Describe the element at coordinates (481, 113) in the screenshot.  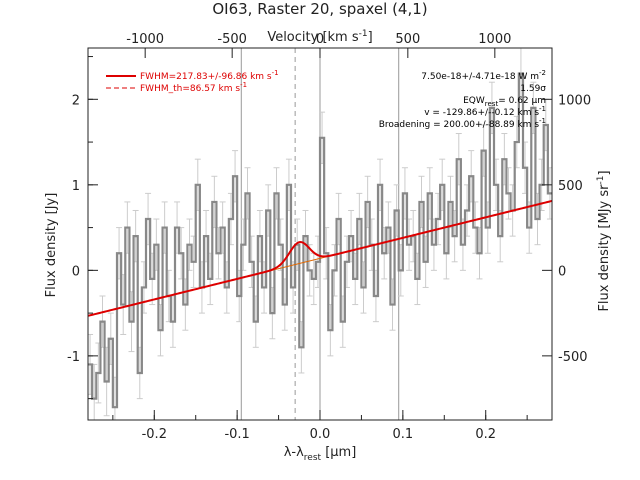
I see `annotation-velocity-text: v = -129.86+/--0.12 km s` at that location.